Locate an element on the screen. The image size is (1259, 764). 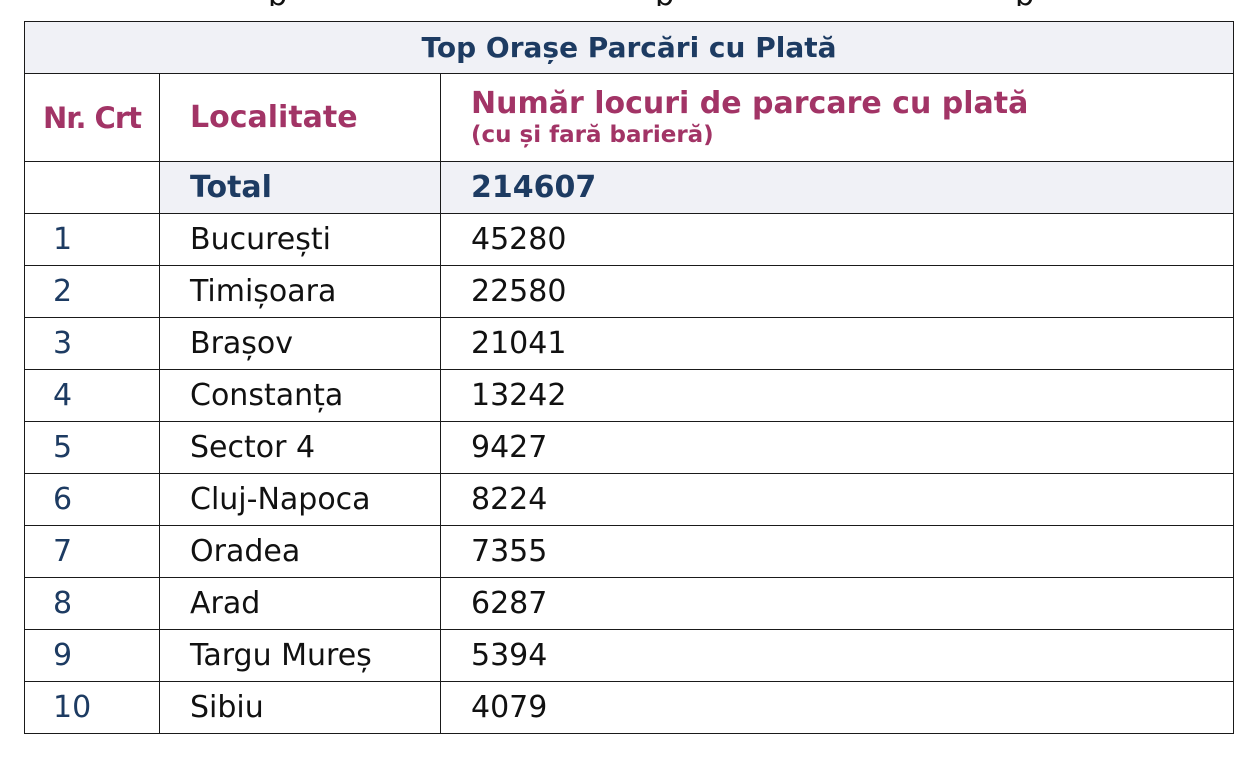
row-localitate: Oradea is located at coordinates (300, 551).